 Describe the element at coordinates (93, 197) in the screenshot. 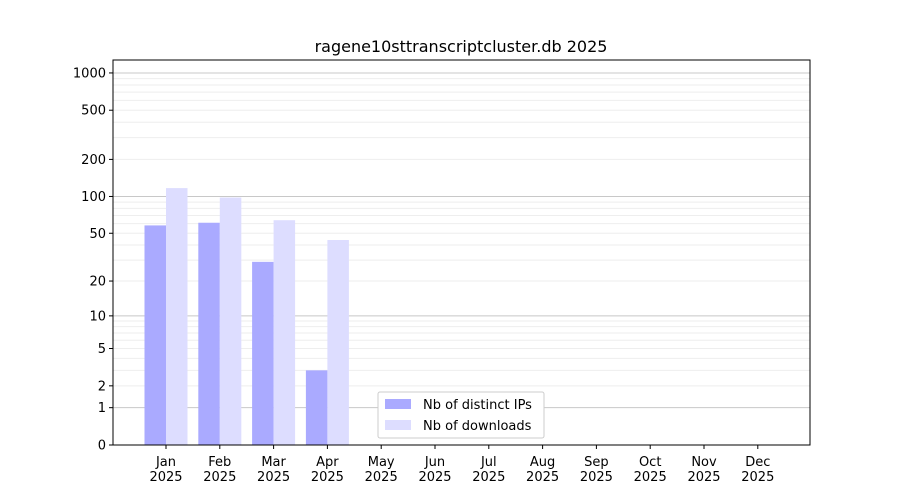

I see `y-tick-label: 100` at that location.